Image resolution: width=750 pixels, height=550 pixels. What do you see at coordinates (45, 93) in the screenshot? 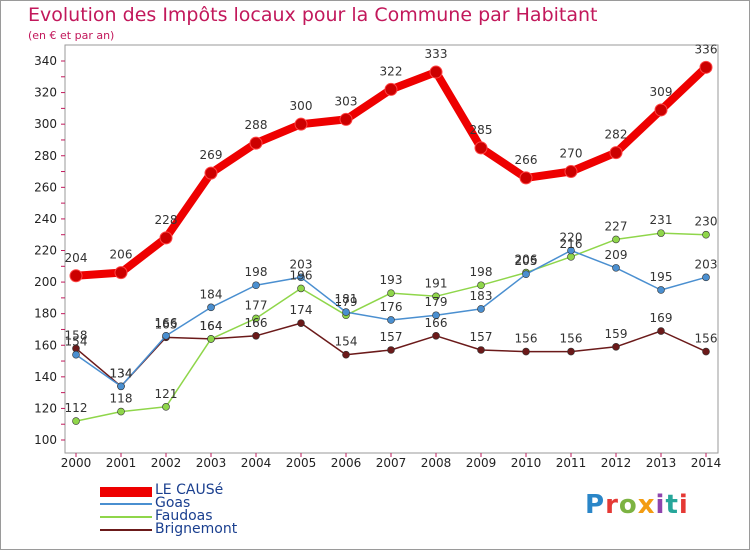
I see `y-tick-label: 320` at bounding box center [45, 93].